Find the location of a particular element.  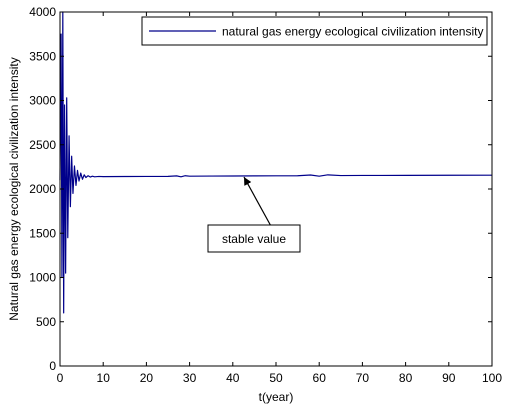

stable-value-annotation: stable value is located at coordinates (254, 214).